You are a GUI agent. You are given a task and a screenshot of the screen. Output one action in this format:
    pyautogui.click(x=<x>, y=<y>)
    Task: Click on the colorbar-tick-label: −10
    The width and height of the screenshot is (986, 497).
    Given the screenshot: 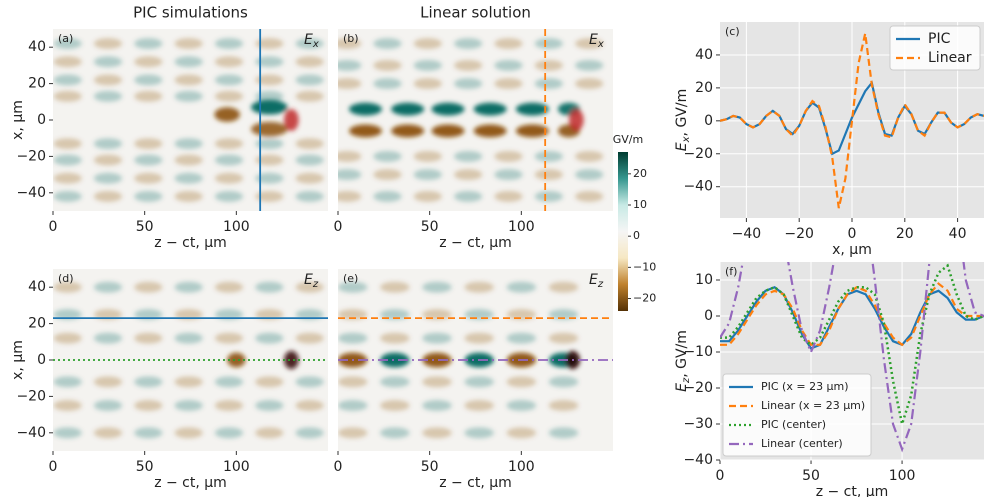 What is the action you would take?
    pyautogui.click(x=644, y=266)
    